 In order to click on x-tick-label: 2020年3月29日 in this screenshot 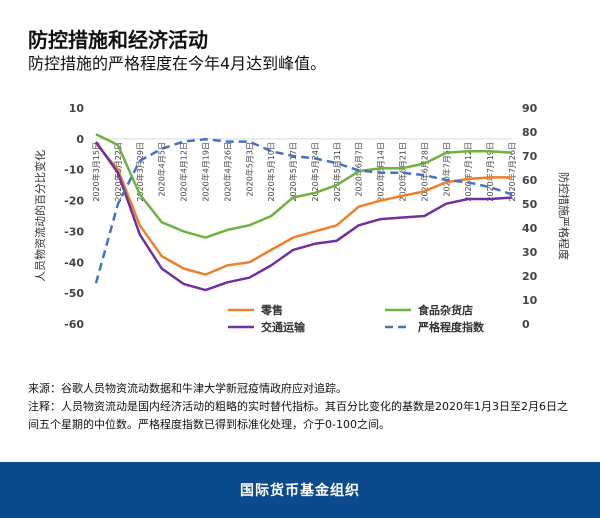, I will do `click(140, 172)`.